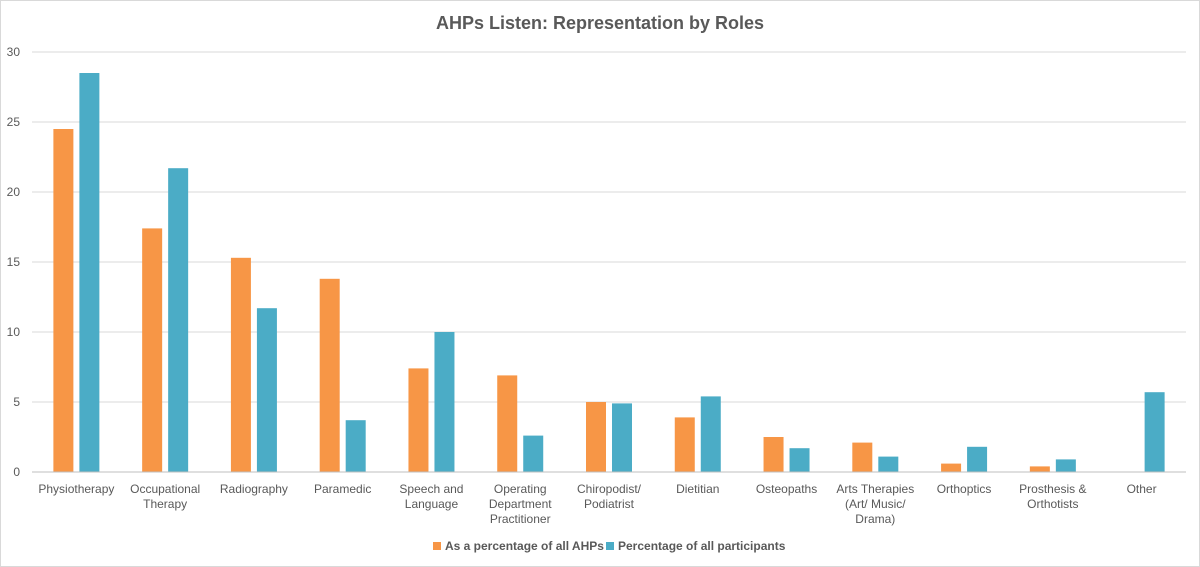 The width and height of the screenshot is (1200, 567). What do you see at coordinates (702, 546) in the screenshot?
I see `legend-label: Percentage of all participants` at bounding box center [702, 546].